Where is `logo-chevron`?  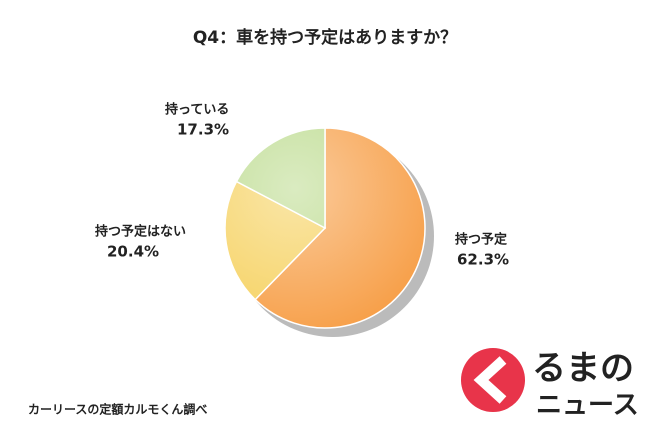
logo-chevron is located at coordinates (490, 380).